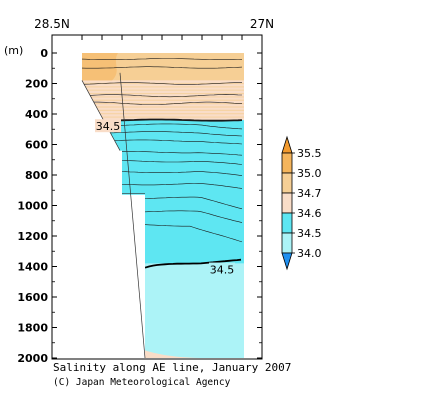 Image resolution: width=430 pixels, height=405 pixels. What do you see at coordinates (32, 358) in the screenshot?
I see `y-tick-label: 2000` at bounding box center [32, 358].